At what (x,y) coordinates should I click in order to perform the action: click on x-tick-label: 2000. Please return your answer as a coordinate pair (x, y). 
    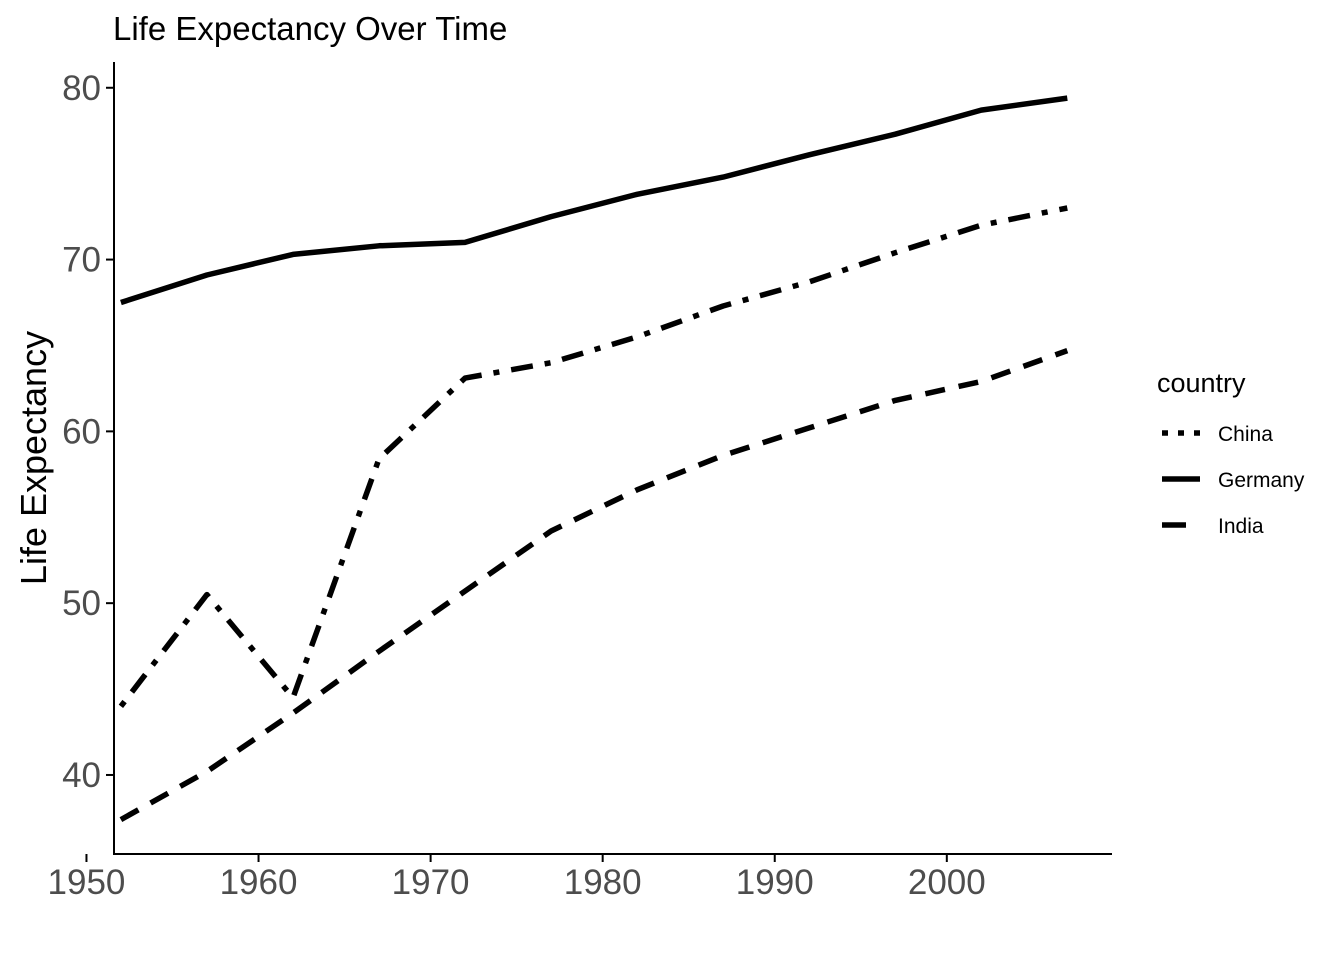
    Looking at the image, I should click on (947, 882).